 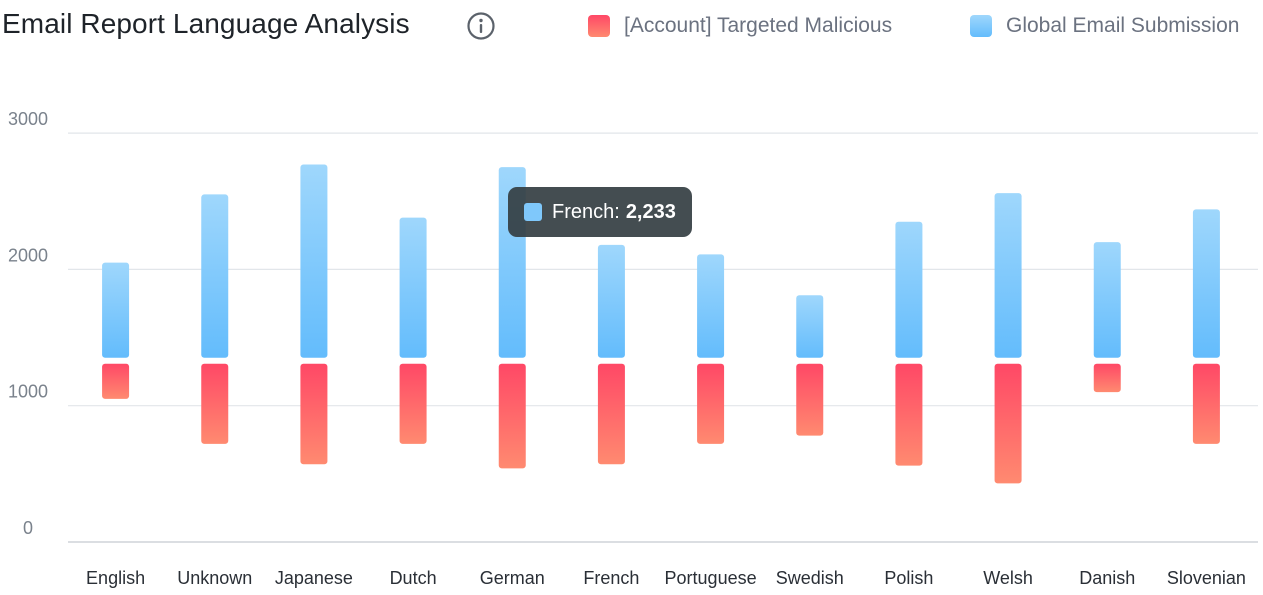 I want to click on tooltip-swatch, so click(x=533, y=212).